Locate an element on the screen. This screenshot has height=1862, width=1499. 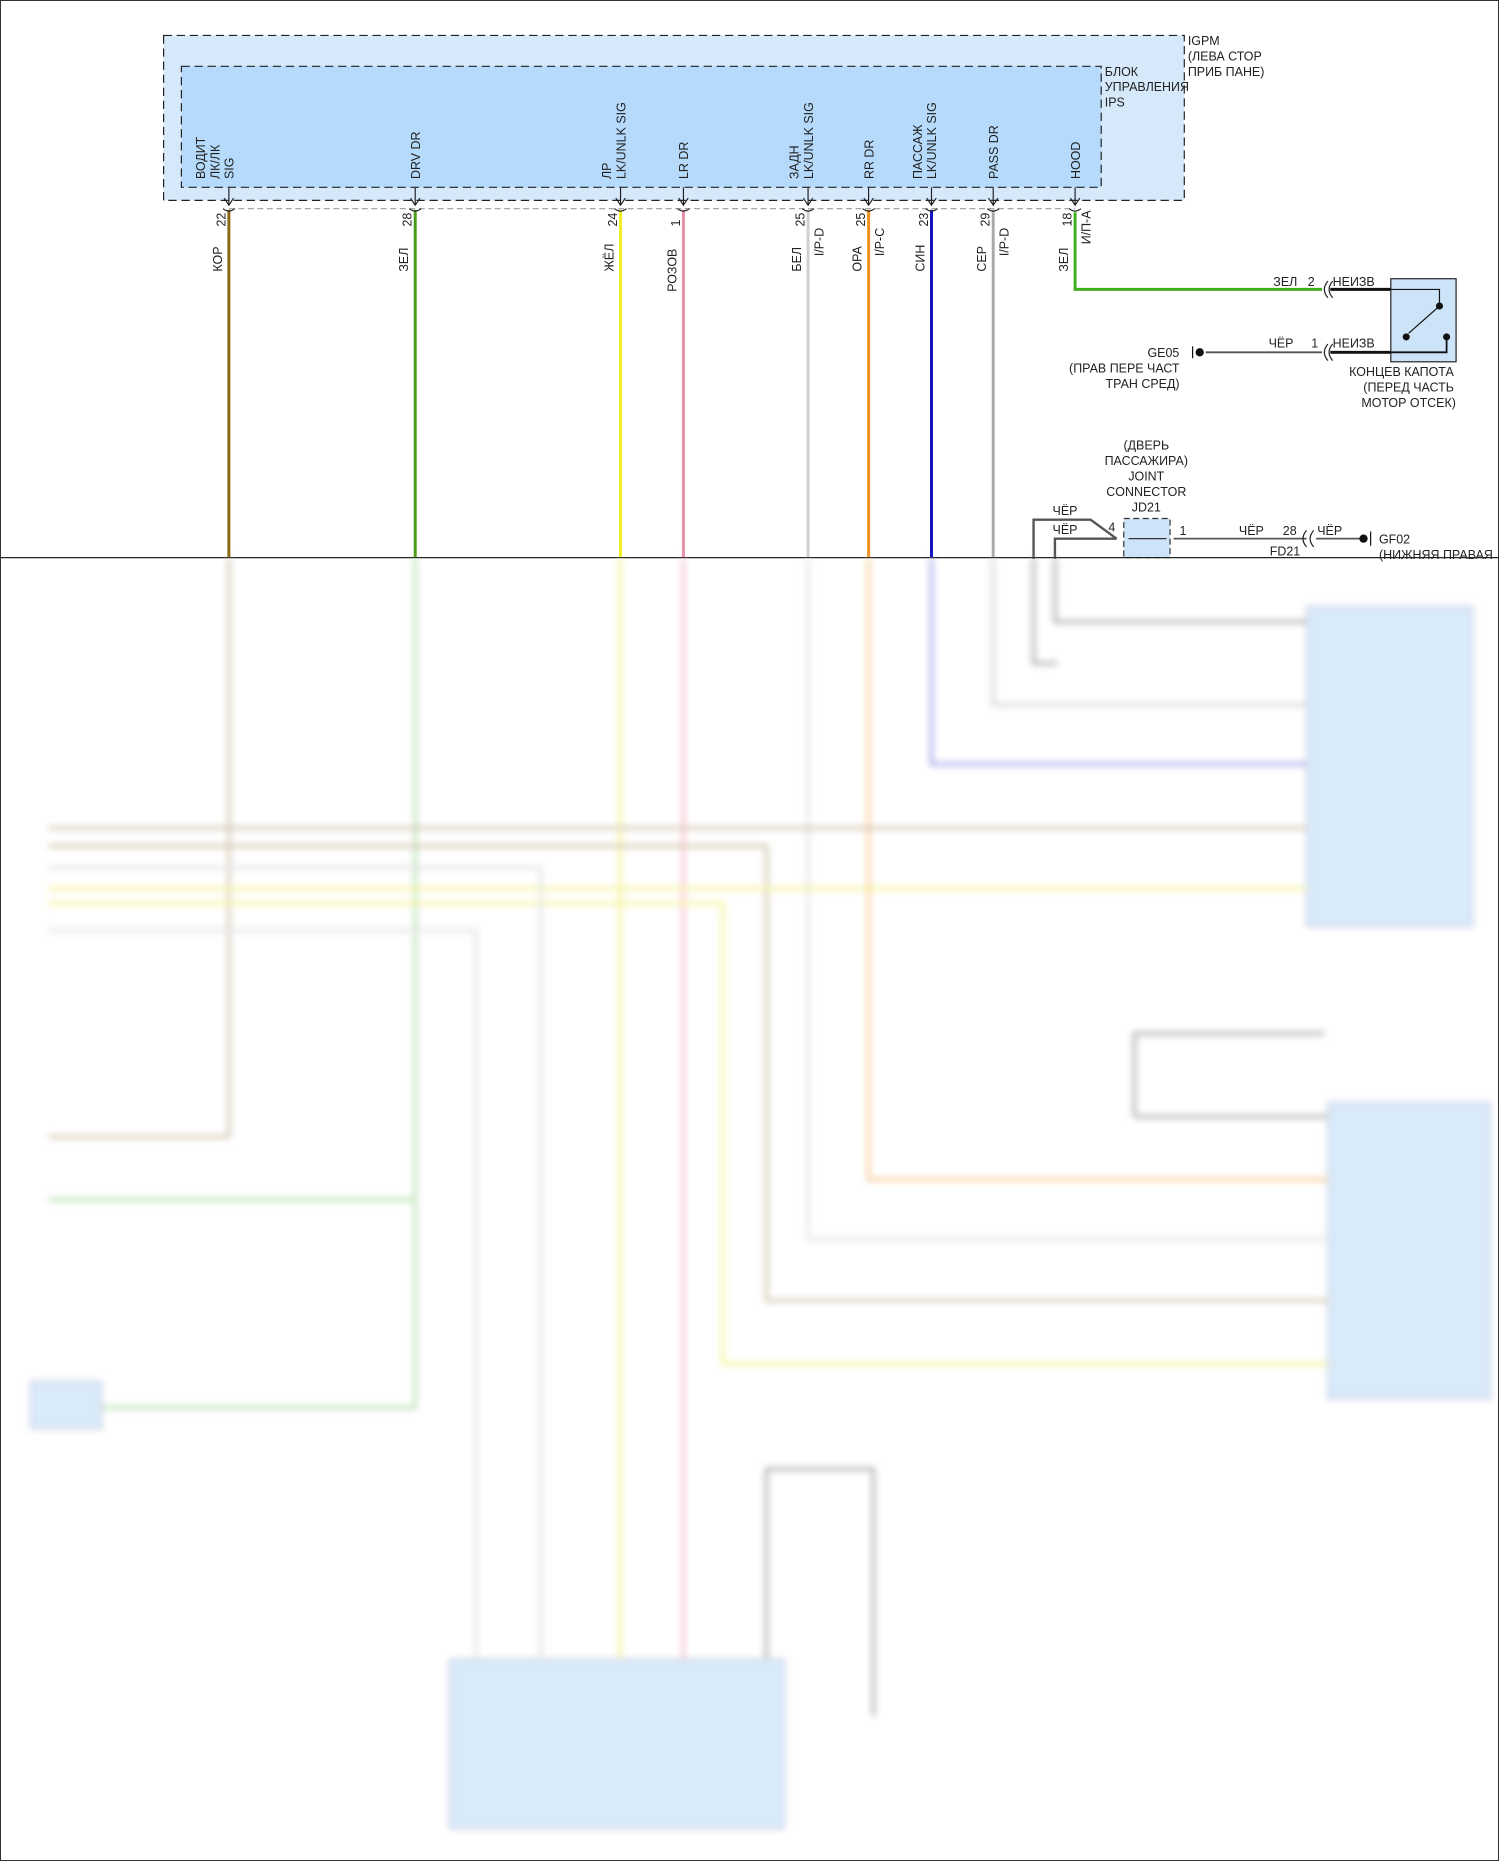
pin-name: LR DR is located at coordinates (684, 160).